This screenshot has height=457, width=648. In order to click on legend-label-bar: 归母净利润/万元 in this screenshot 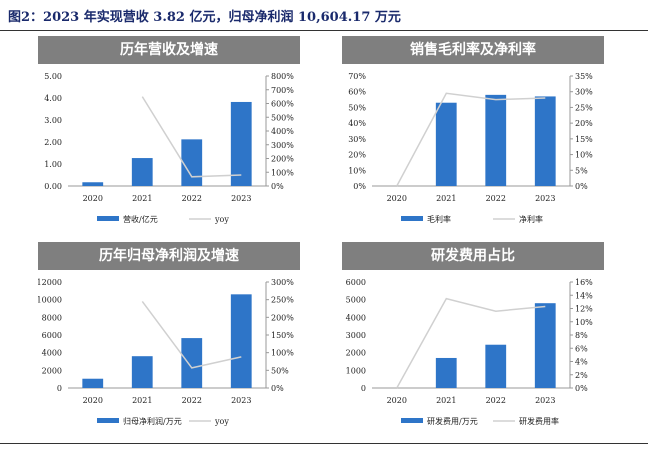, I will do `click(152, 421)`.